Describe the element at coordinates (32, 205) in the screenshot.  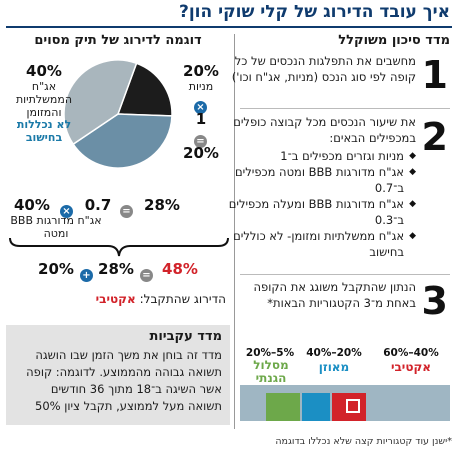
I see `bbb-percent: 40%` at that location.